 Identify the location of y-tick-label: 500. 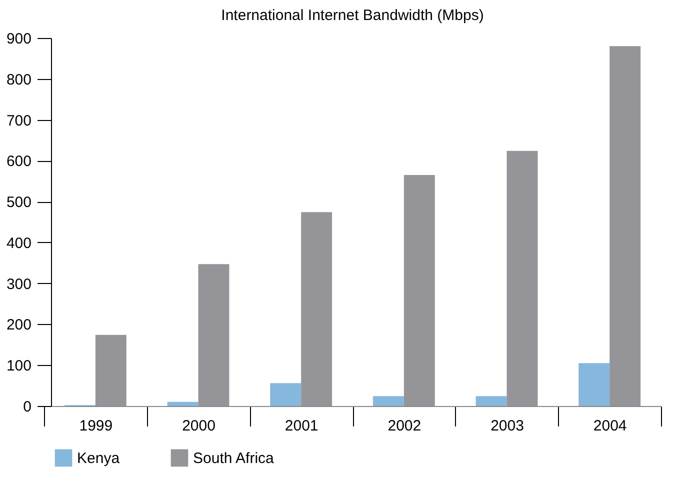
(19, 203).